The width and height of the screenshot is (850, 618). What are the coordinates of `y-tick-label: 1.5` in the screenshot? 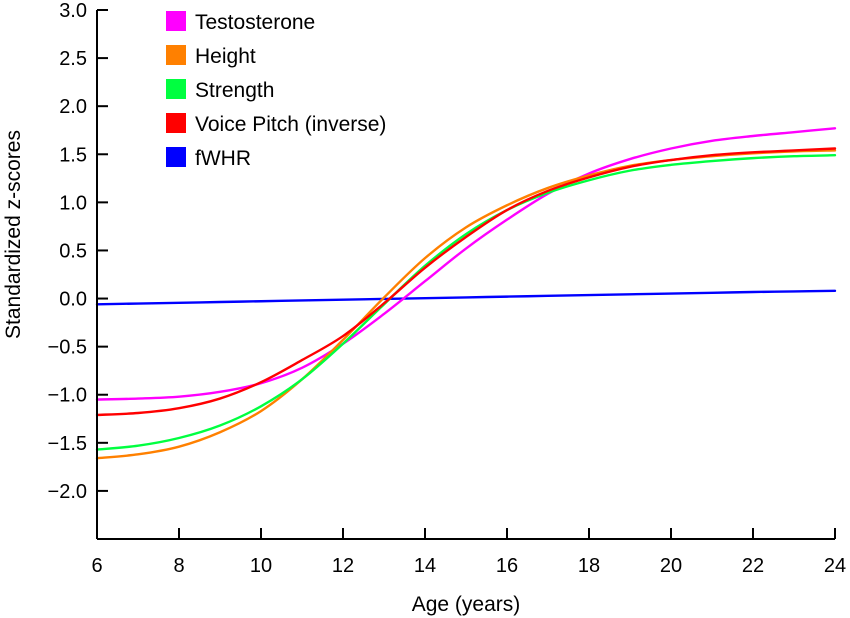 It's located at (73, 155).